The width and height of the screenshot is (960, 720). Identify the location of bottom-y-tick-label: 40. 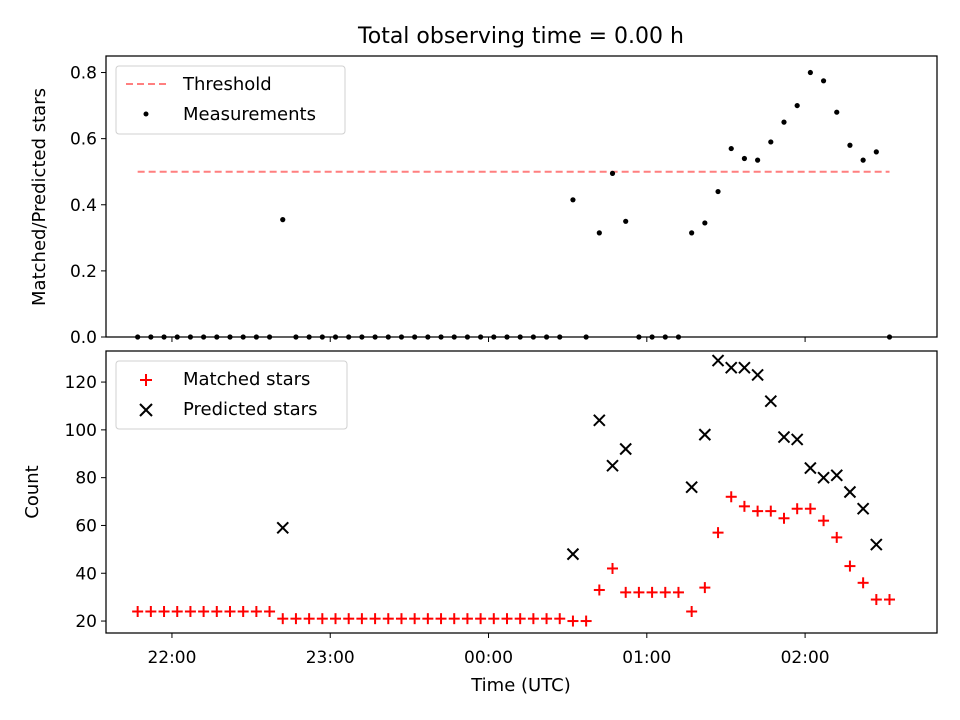
(86, 574).